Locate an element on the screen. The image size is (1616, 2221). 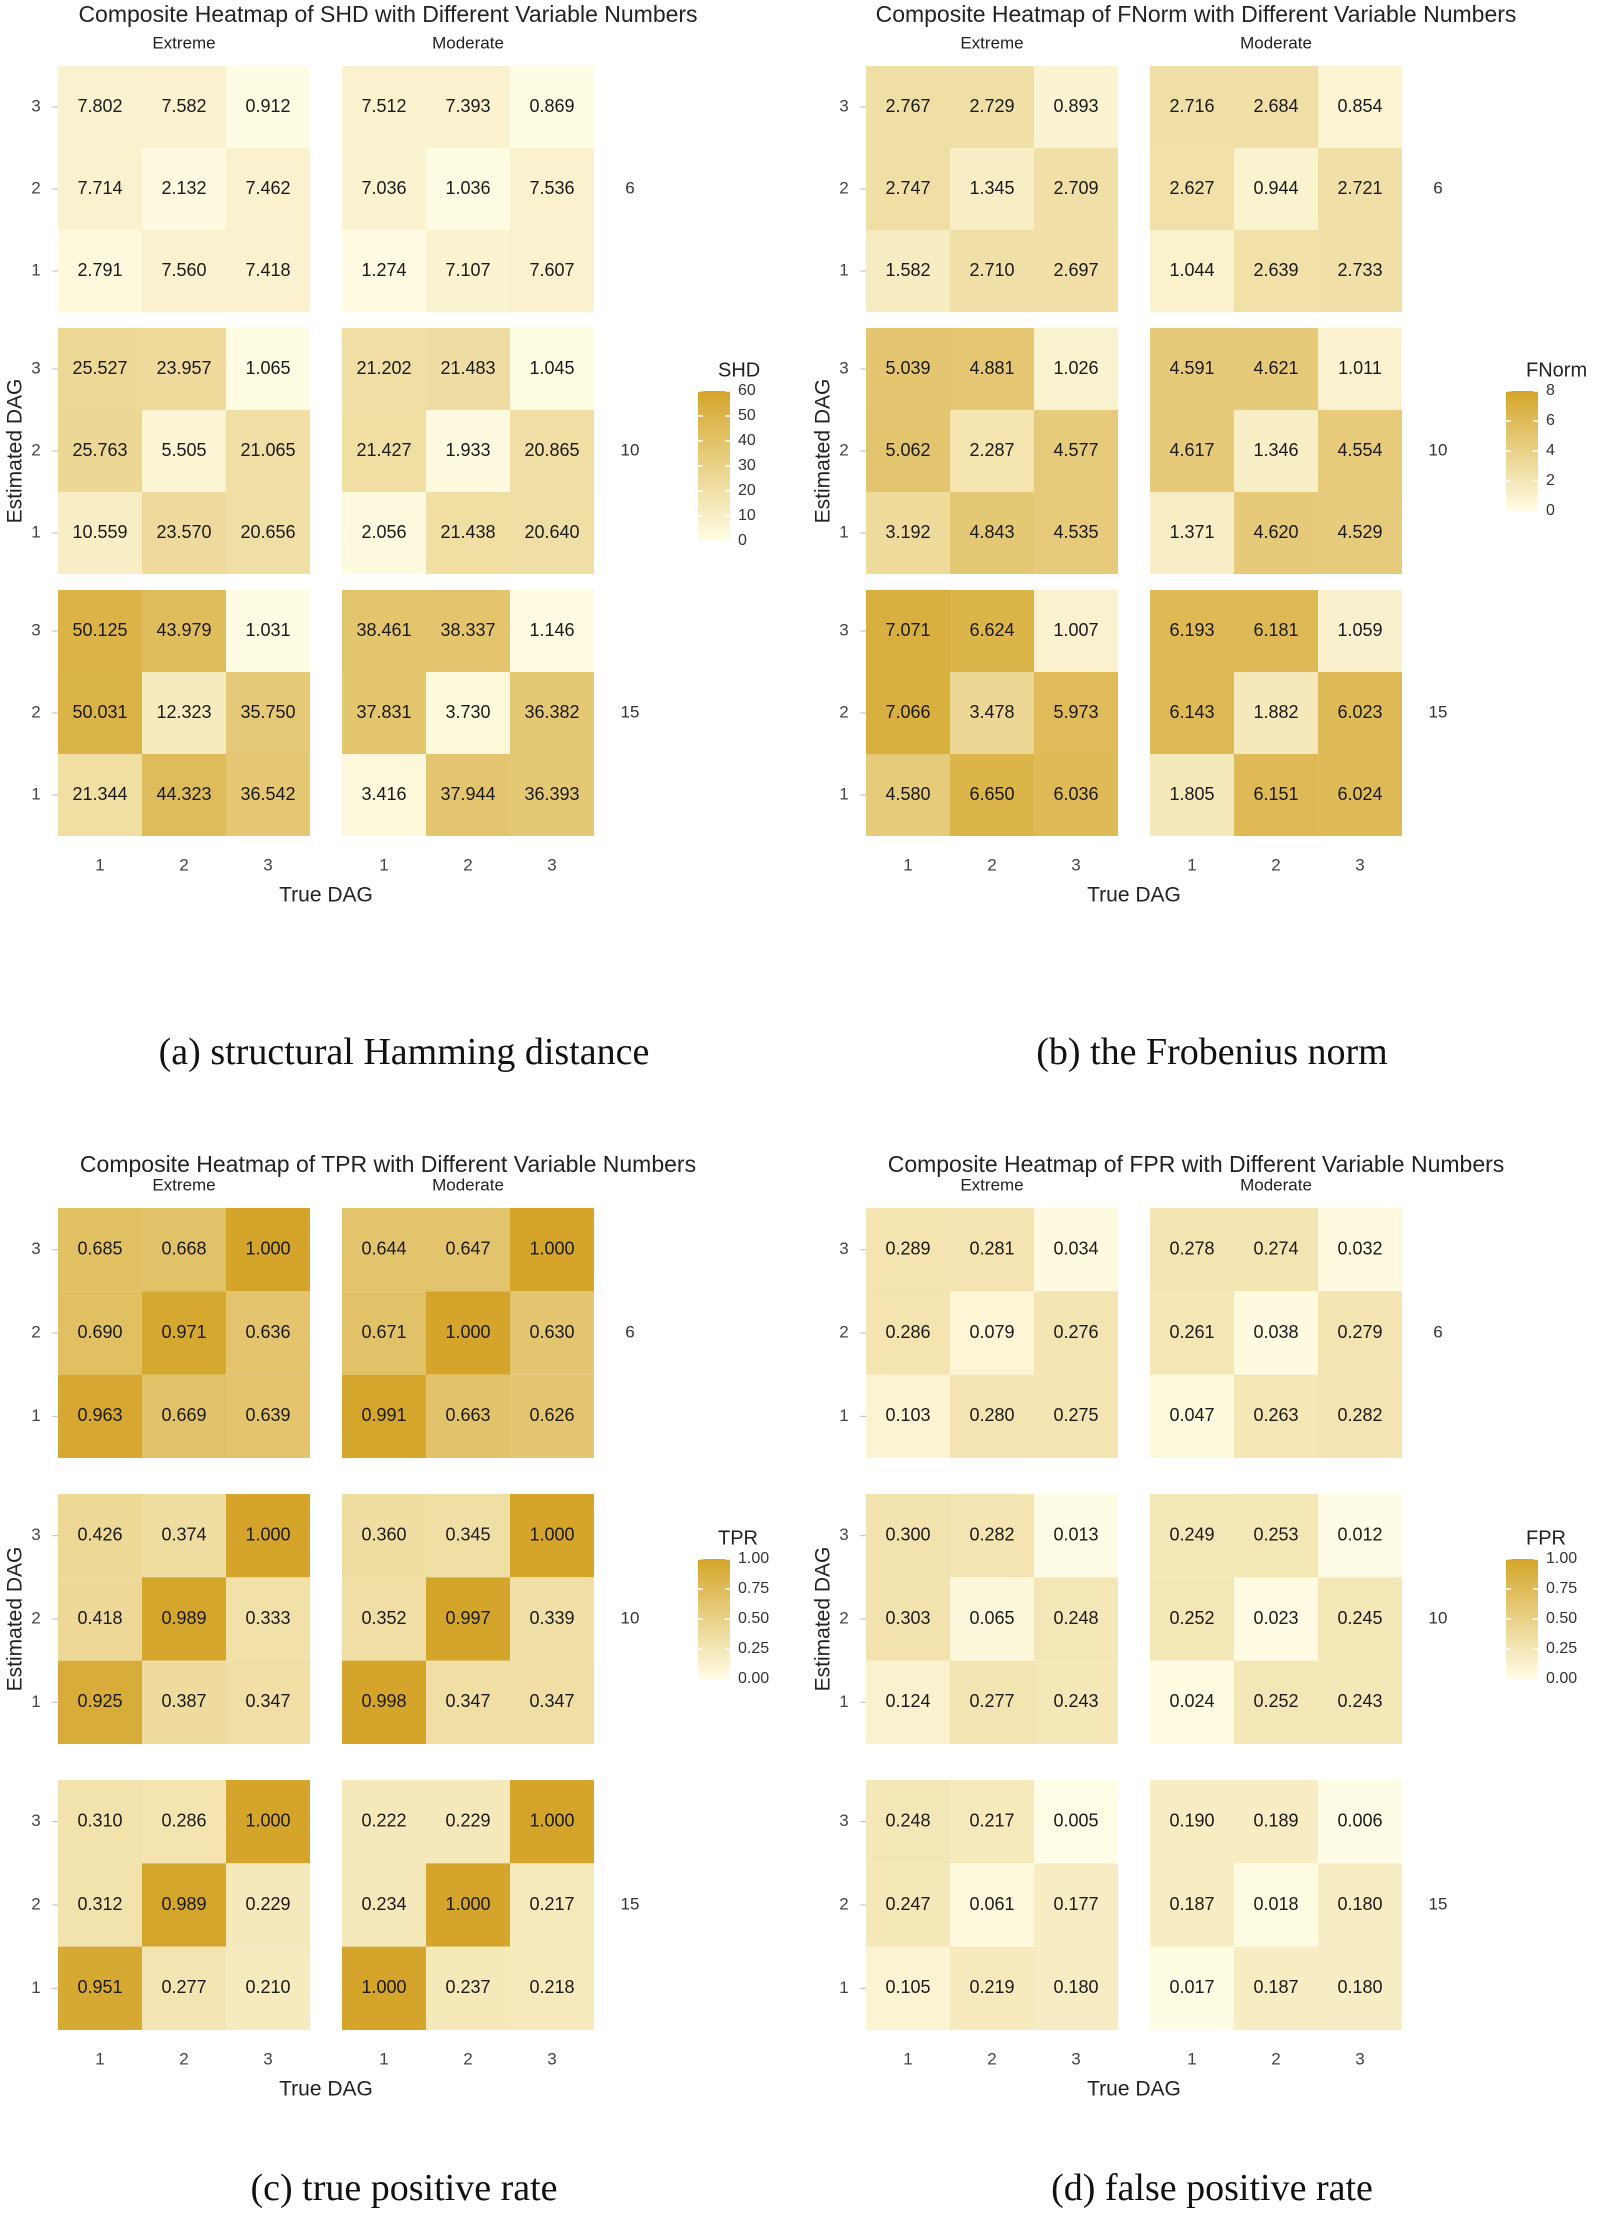
cell-value-label: 6.143 is located at coordinates (1191, 712).